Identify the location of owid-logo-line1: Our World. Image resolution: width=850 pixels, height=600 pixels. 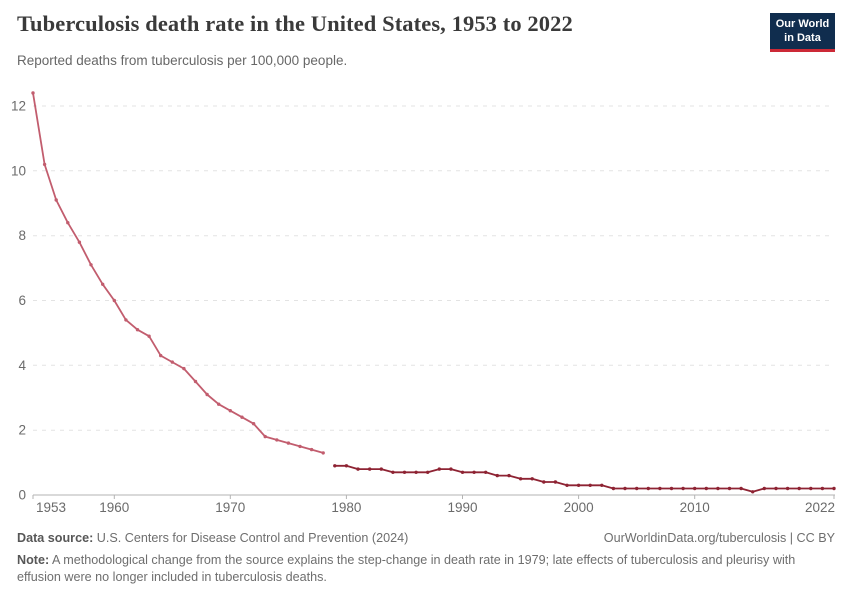
(802, 24).